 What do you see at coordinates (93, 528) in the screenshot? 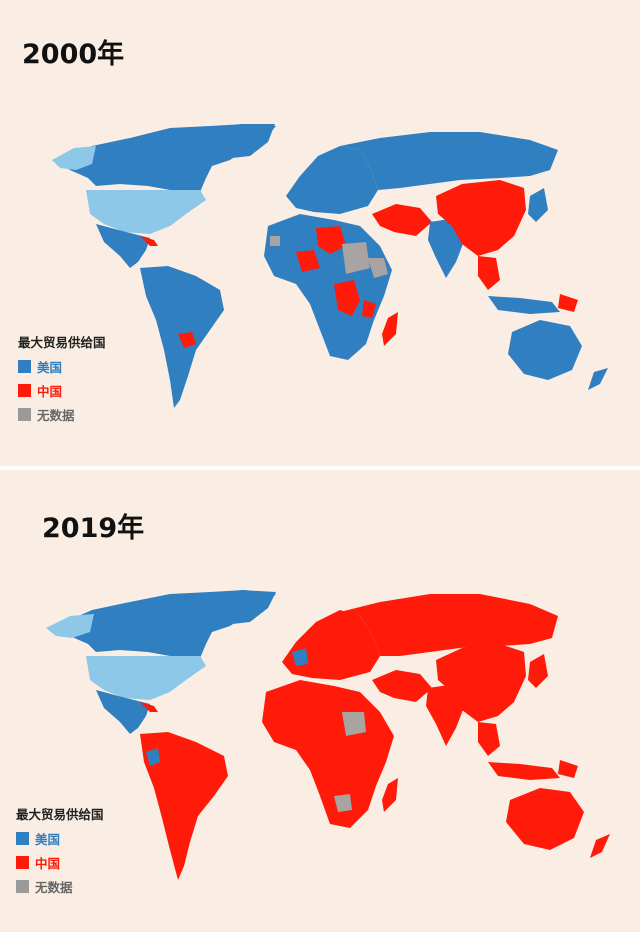
I see `year-title: 2019年` at bounding box center [93, 528].